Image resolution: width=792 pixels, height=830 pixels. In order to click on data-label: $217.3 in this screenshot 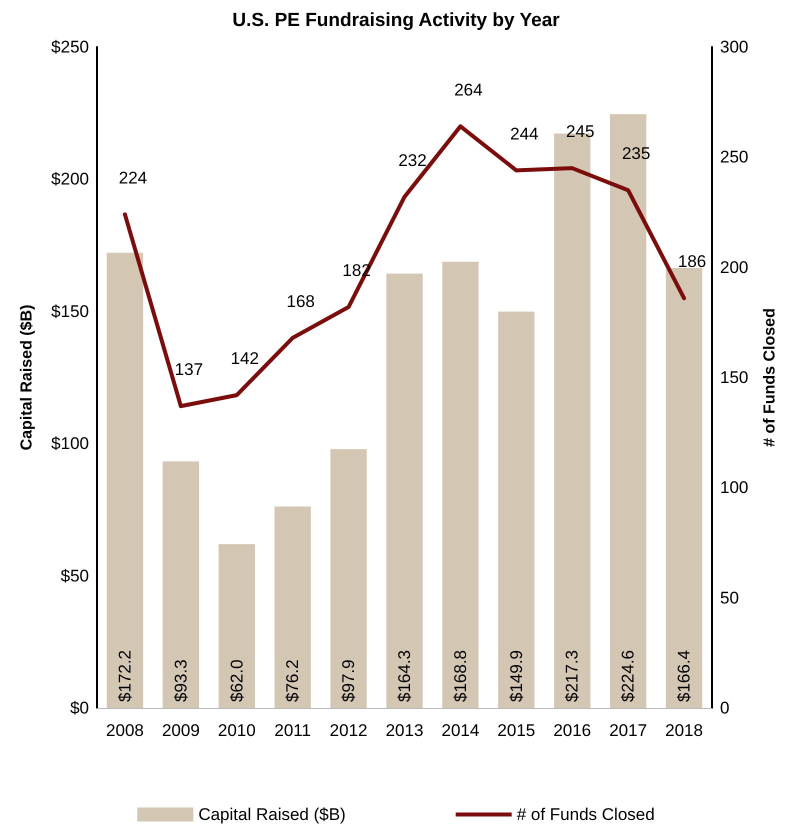, I will do `click(572, 676)`.